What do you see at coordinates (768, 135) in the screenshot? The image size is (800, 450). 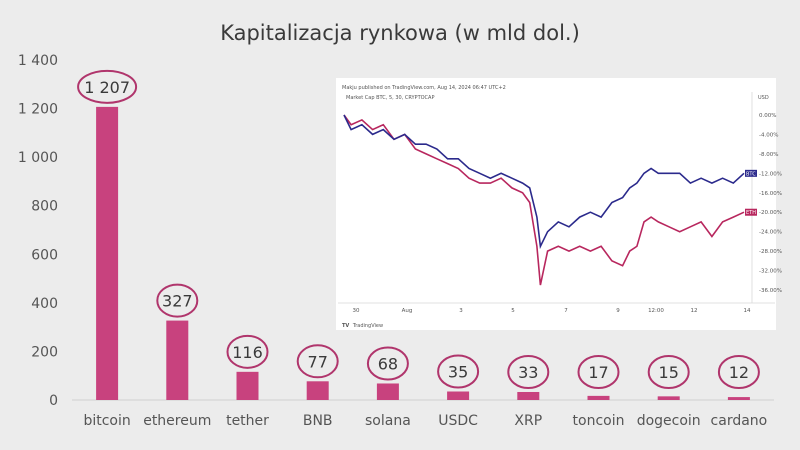 I see `inset-y-tick-label: -4.00%` at bounding box center [768, 135].